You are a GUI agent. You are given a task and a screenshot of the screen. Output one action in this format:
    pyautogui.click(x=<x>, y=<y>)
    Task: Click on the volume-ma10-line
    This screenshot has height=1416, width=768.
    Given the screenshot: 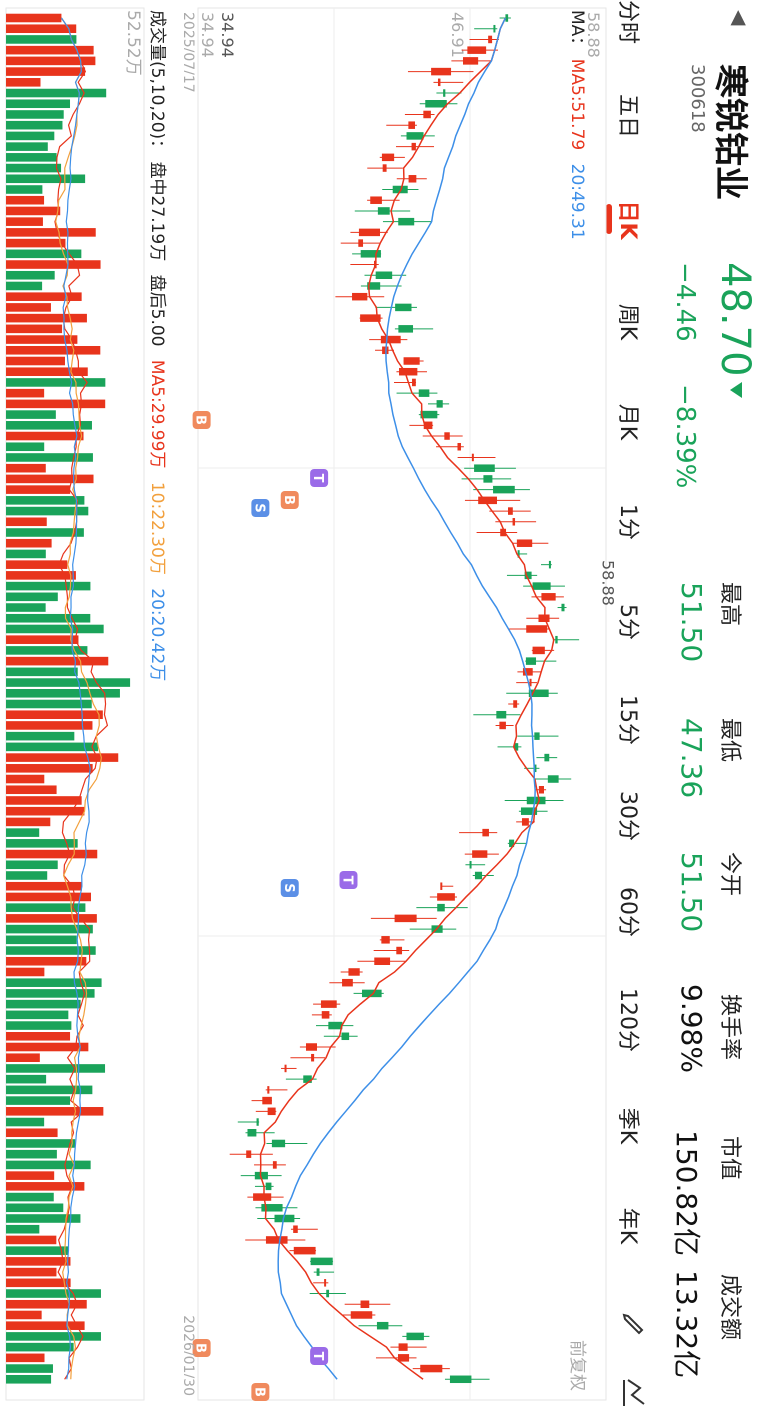 What is the action you would take?
    pyautogui.click(x=78, y=698)
    